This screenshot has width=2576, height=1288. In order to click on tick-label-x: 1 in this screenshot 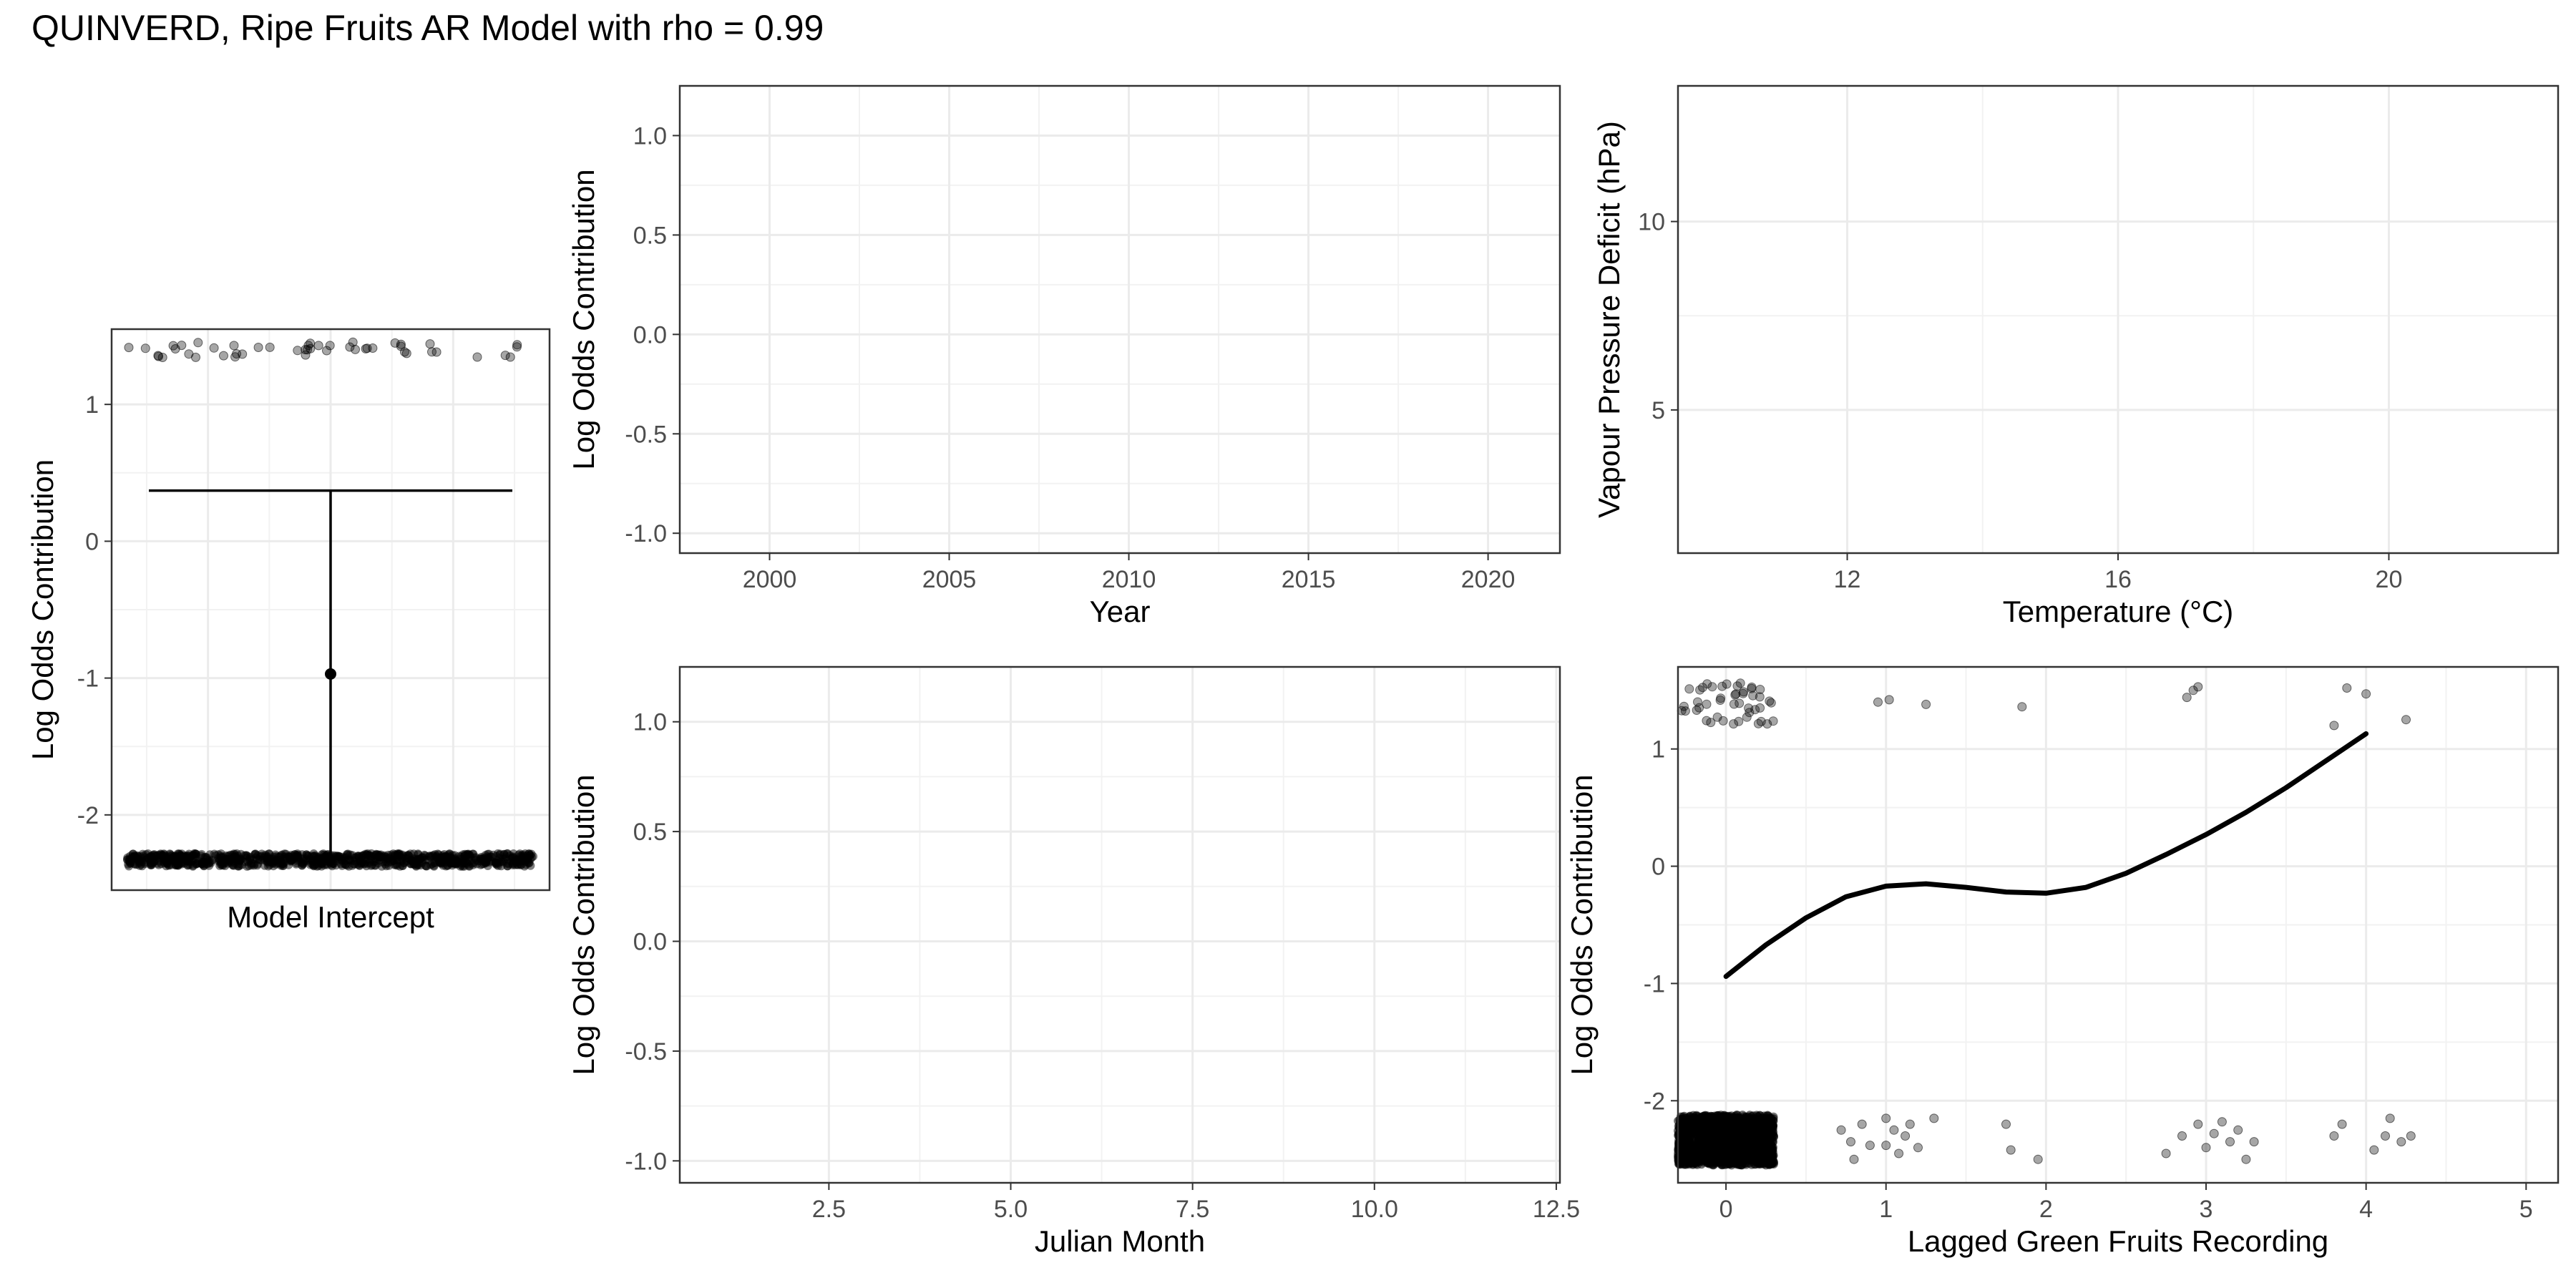, I will do `click(1886, 1209)`.